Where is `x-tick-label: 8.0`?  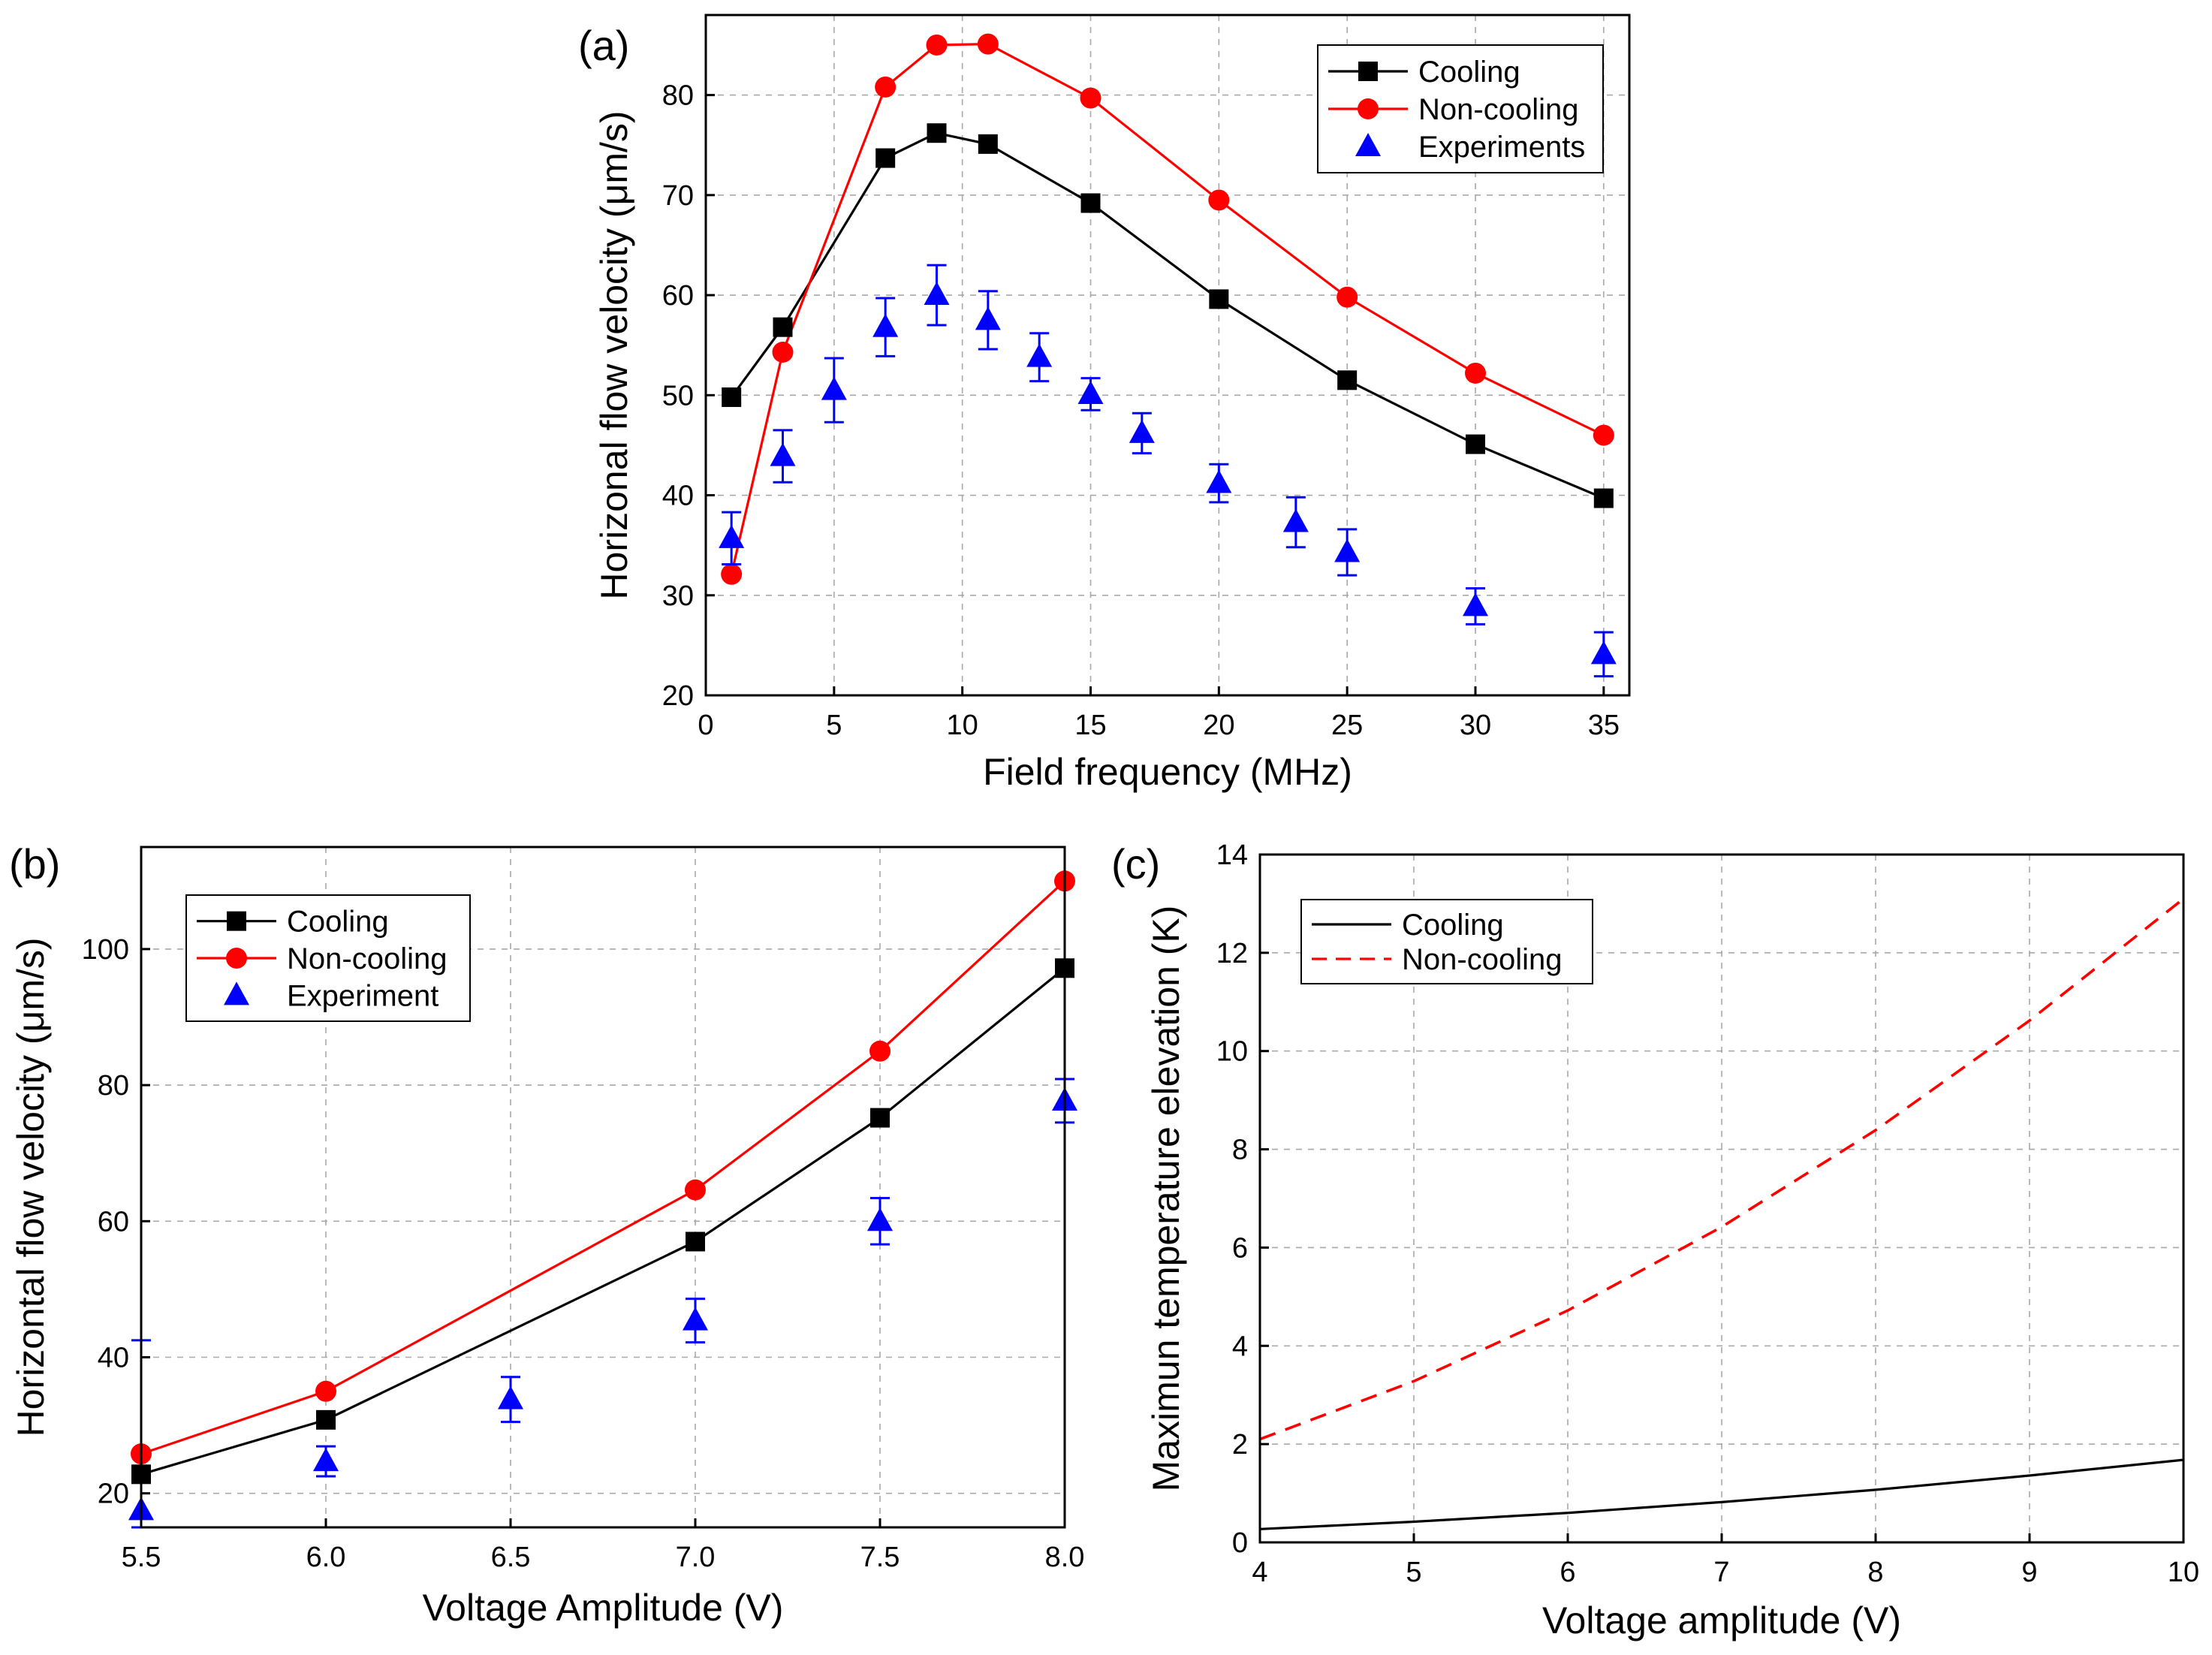 x-tick-label: 8.0 is located at coordinates (1065, 1557).